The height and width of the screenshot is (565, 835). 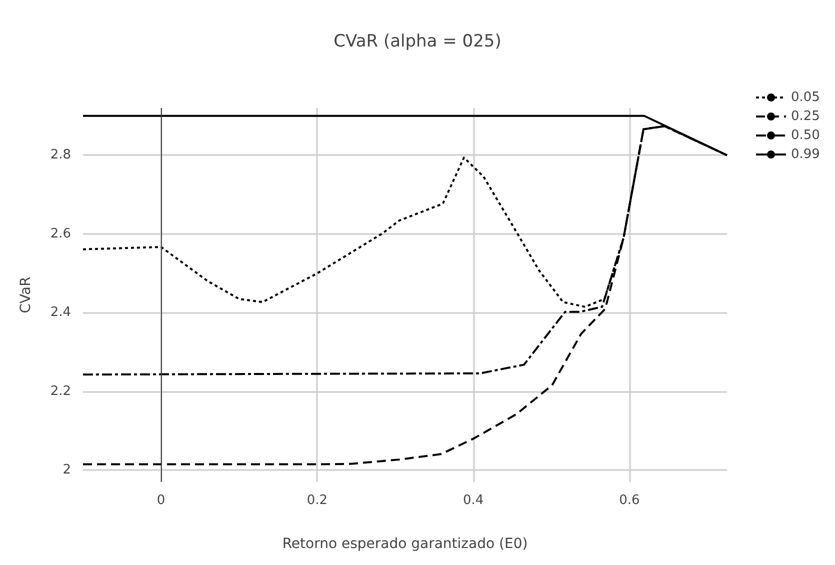 What do you see at coordinates (629, 500) in the screenshot?
I see `x-tick-label: 0.6` at bounding box center [629, 500].